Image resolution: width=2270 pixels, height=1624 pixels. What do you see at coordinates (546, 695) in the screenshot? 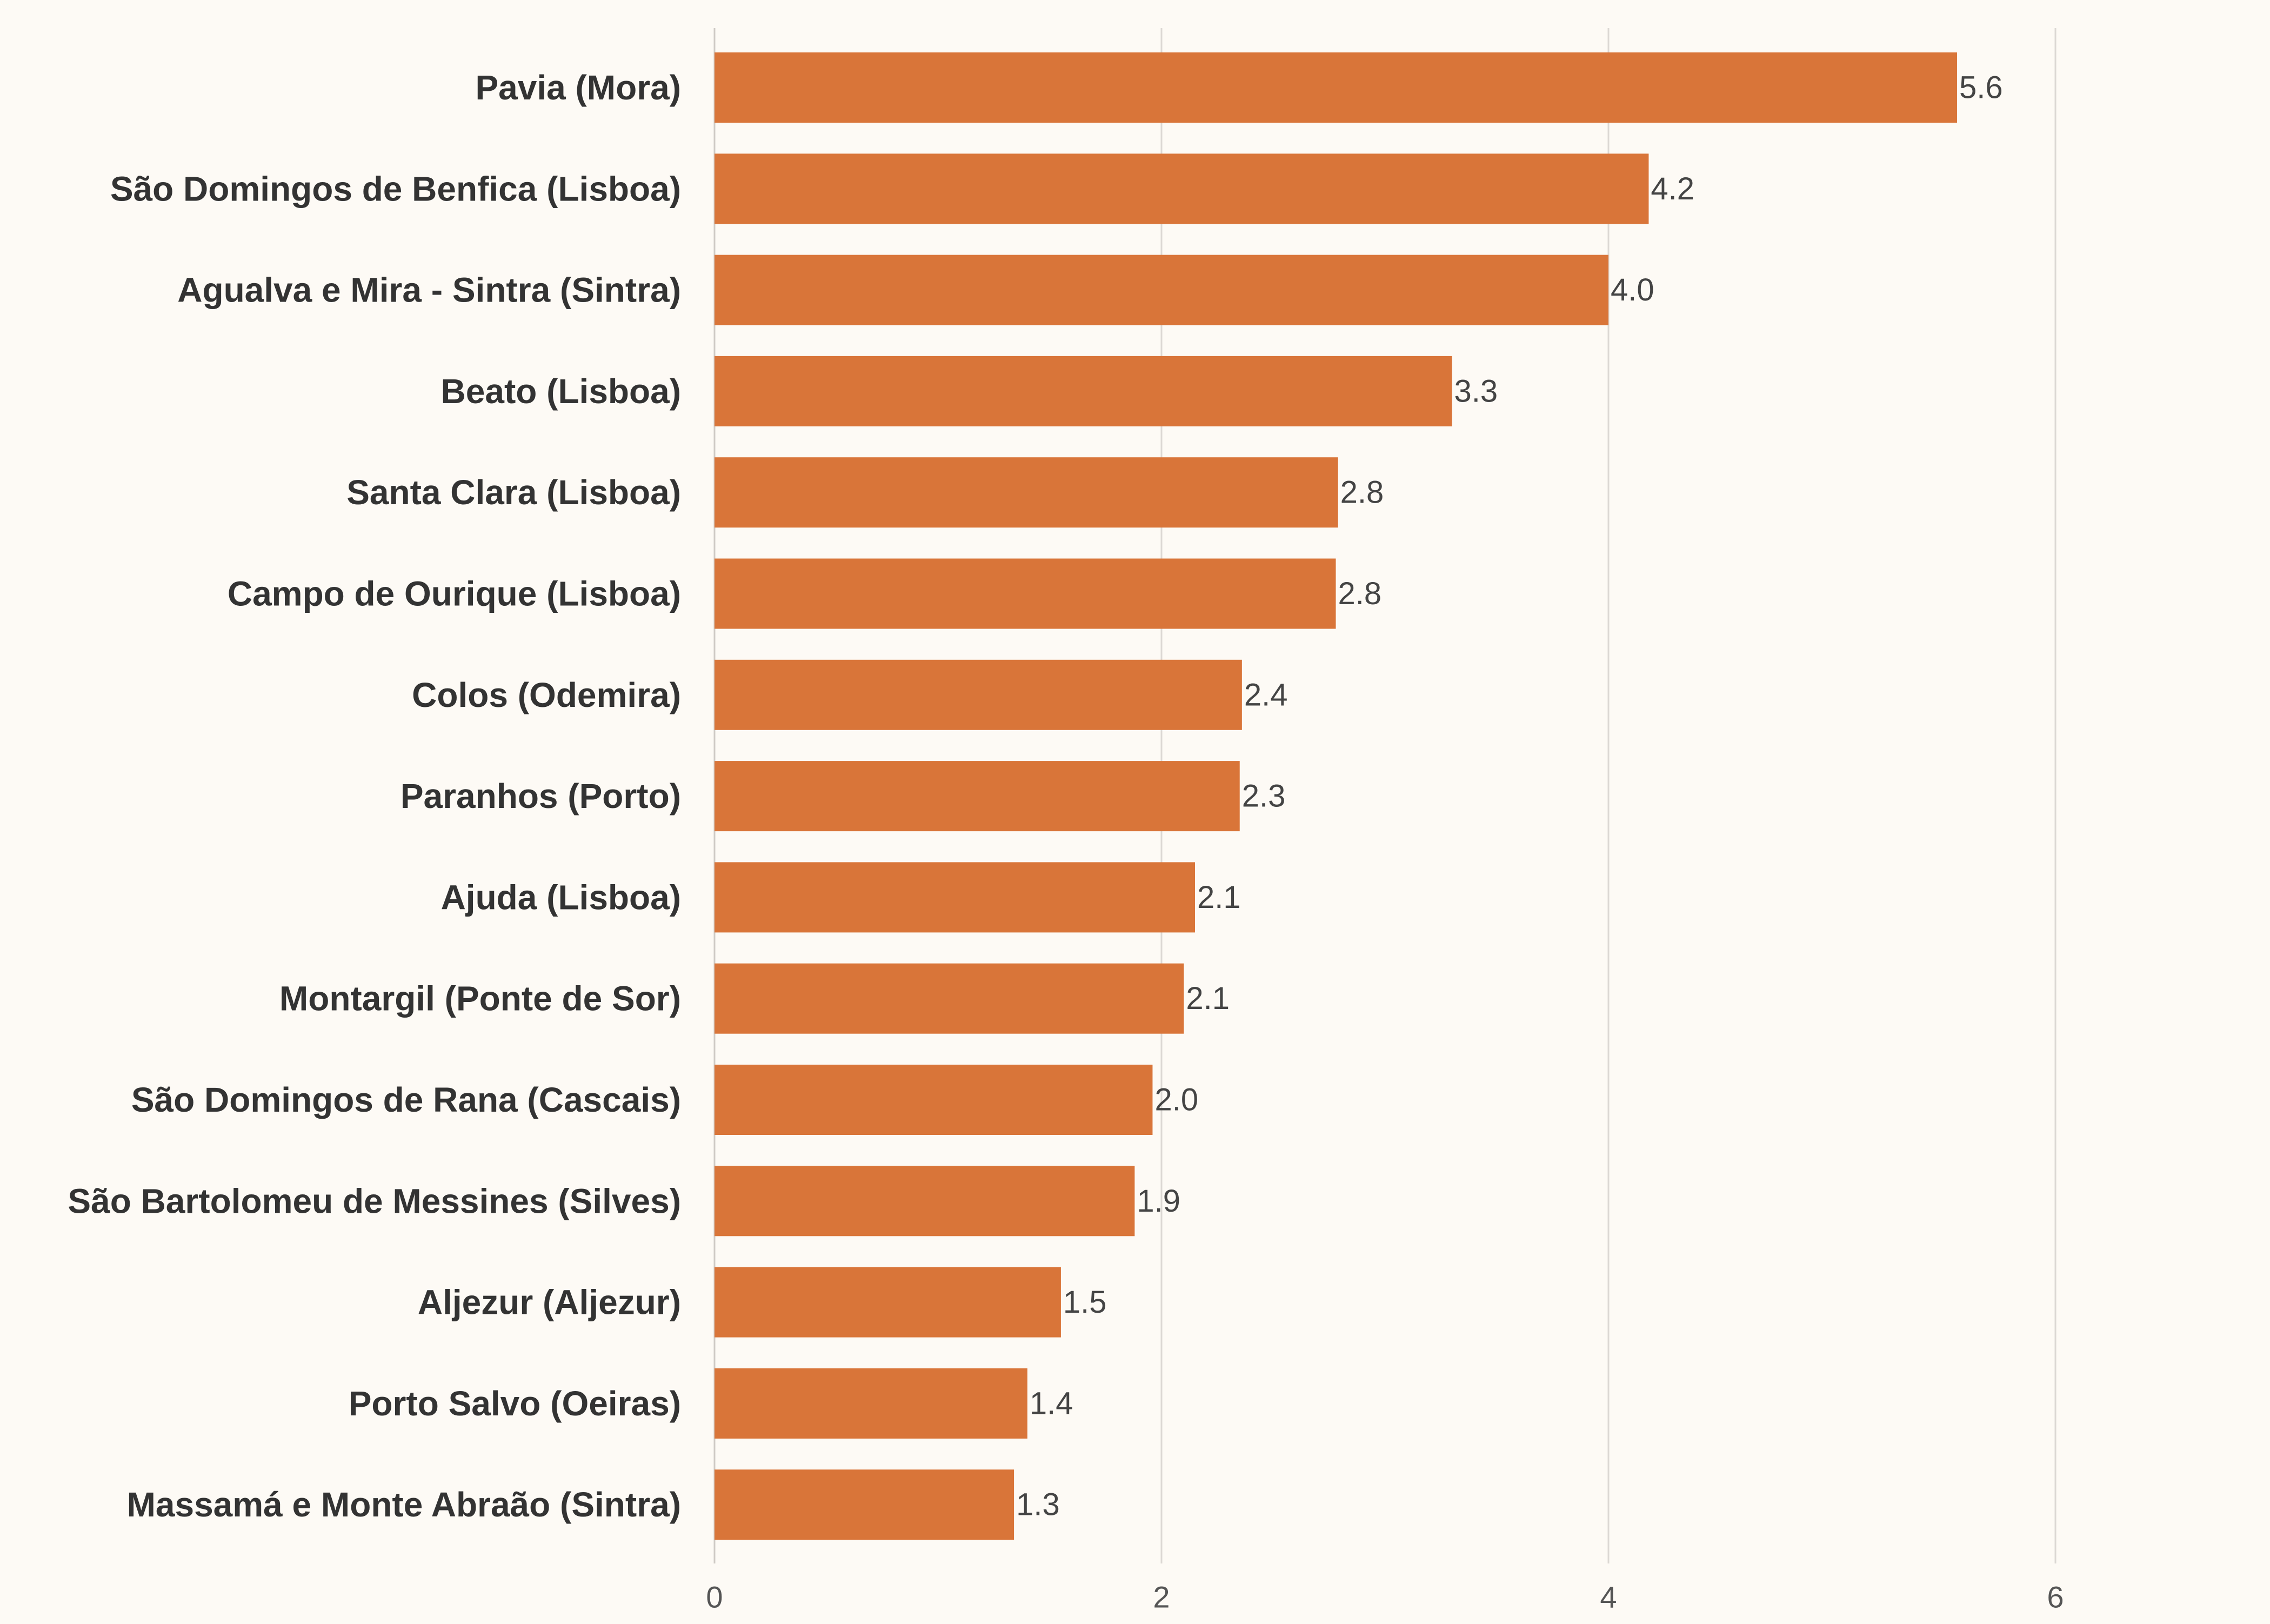
I see `category-label: Colos (Odemira)` at bounding box center [546, 695].